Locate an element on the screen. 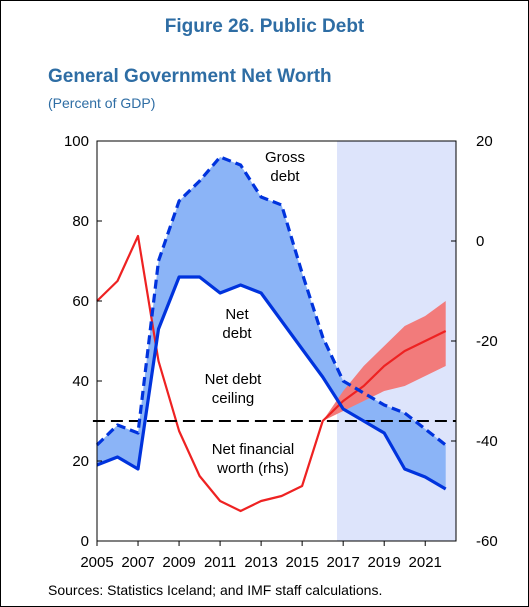 Image resolution: width=529 pixels, height=607 pixels. y-left-tick-label: 80 is located at coordinates (80, 221).